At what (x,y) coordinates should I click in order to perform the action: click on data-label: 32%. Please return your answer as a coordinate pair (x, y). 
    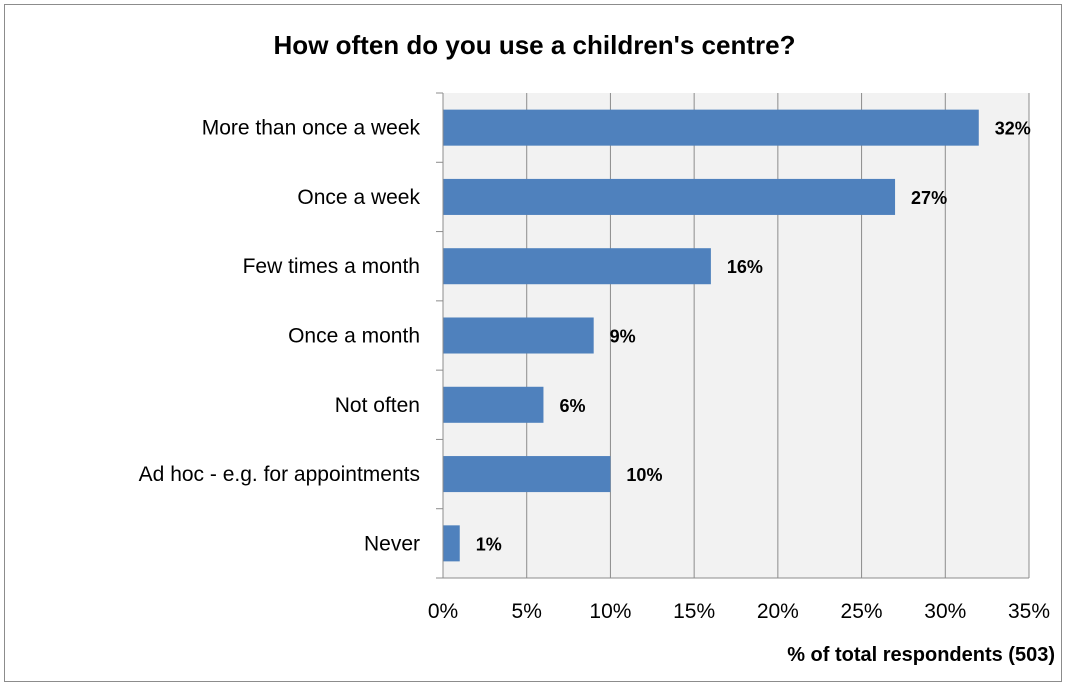
    Looking at the image, I should click on (1013, 129).